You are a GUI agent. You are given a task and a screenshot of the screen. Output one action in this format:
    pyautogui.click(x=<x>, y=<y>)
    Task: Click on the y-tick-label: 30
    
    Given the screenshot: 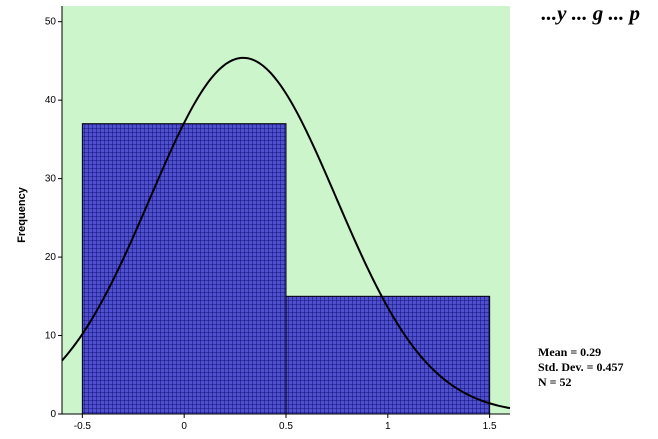 What is the action you would take?
    pyautogui.click(x=51, y=179)
    